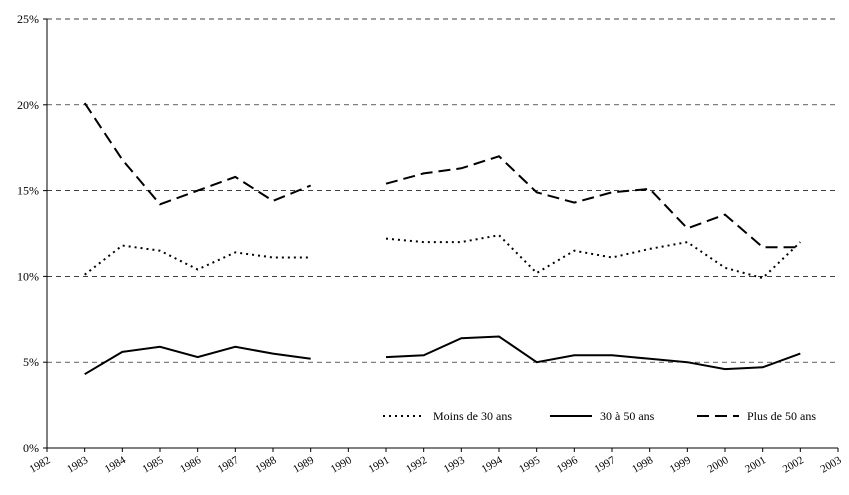 This screenshot has height=495, width=849. What do you see at coordinates (529, 465) in the screenshot?
I see `x-tick-label: 1995` at bounding box center [529, 465].